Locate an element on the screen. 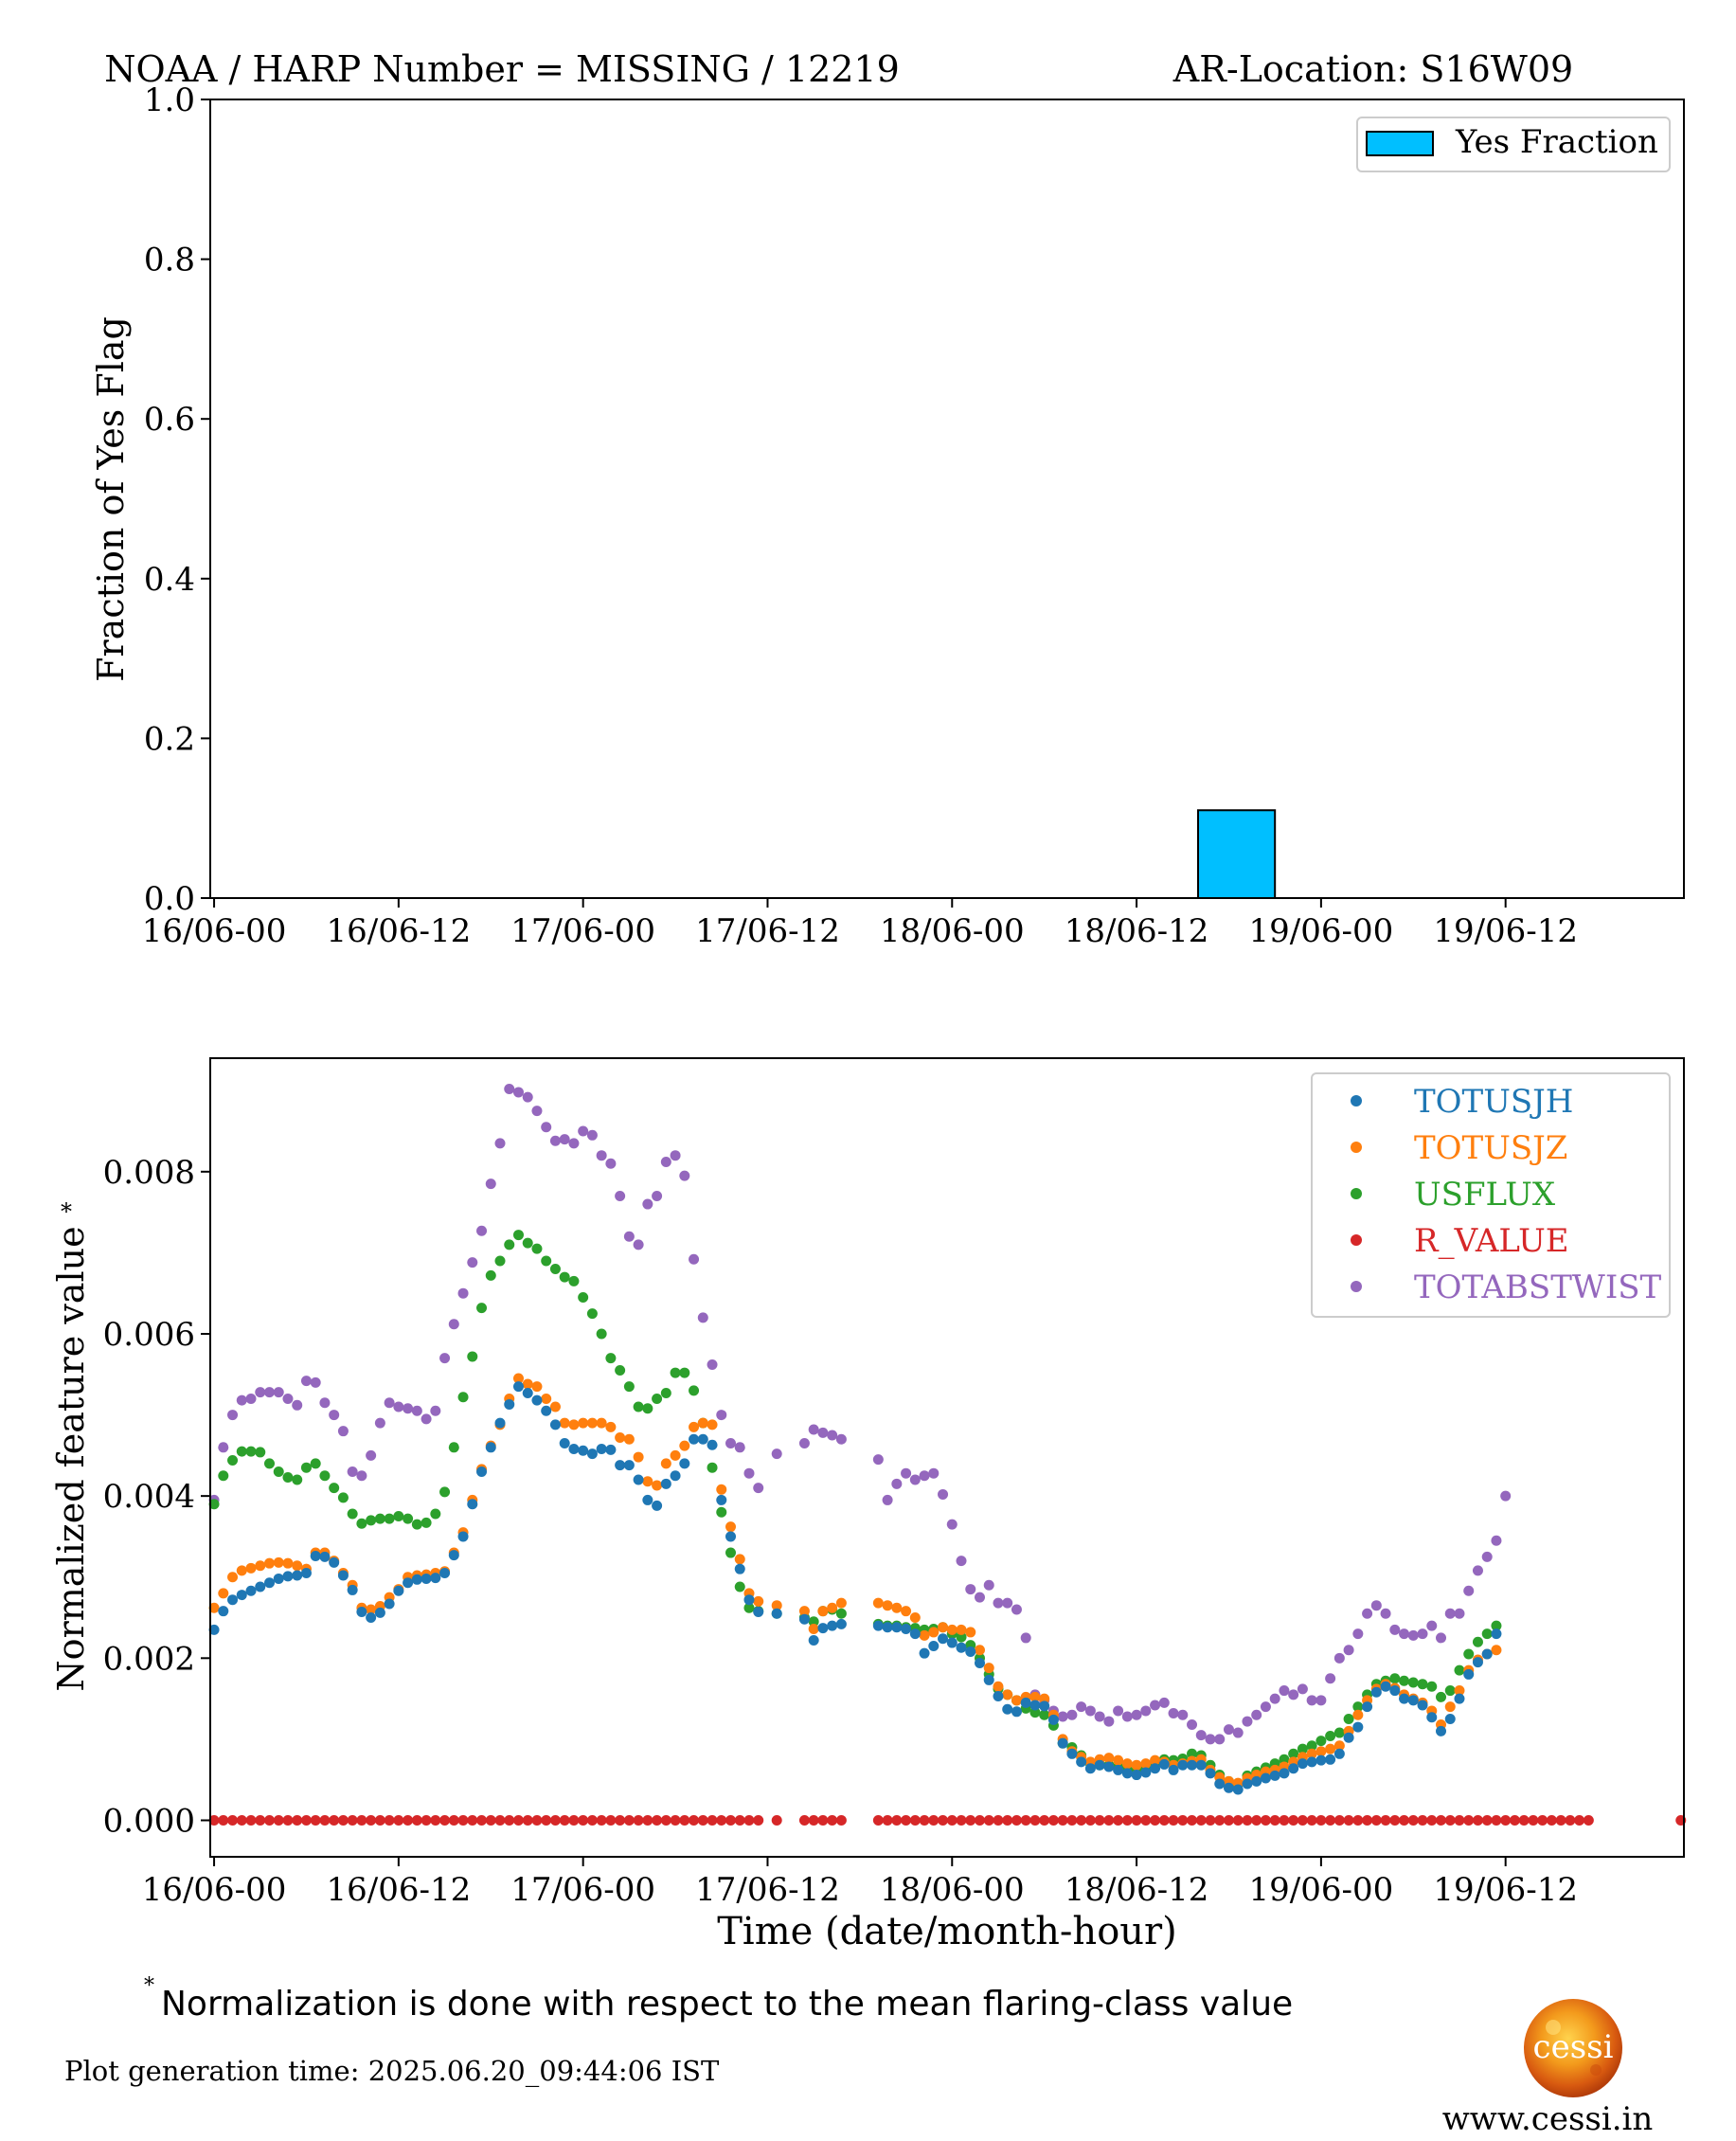 The height and width of the screenshot is (2141, 1736). y-tick-label: 0.0 is located at coordinates (169, 899).